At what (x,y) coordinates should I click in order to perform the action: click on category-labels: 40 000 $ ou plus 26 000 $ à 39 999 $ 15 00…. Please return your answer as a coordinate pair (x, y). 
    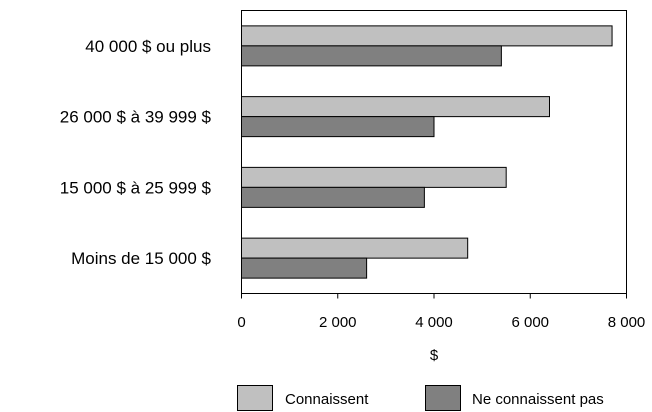
    Looking at the image, I should click on (136, 152).